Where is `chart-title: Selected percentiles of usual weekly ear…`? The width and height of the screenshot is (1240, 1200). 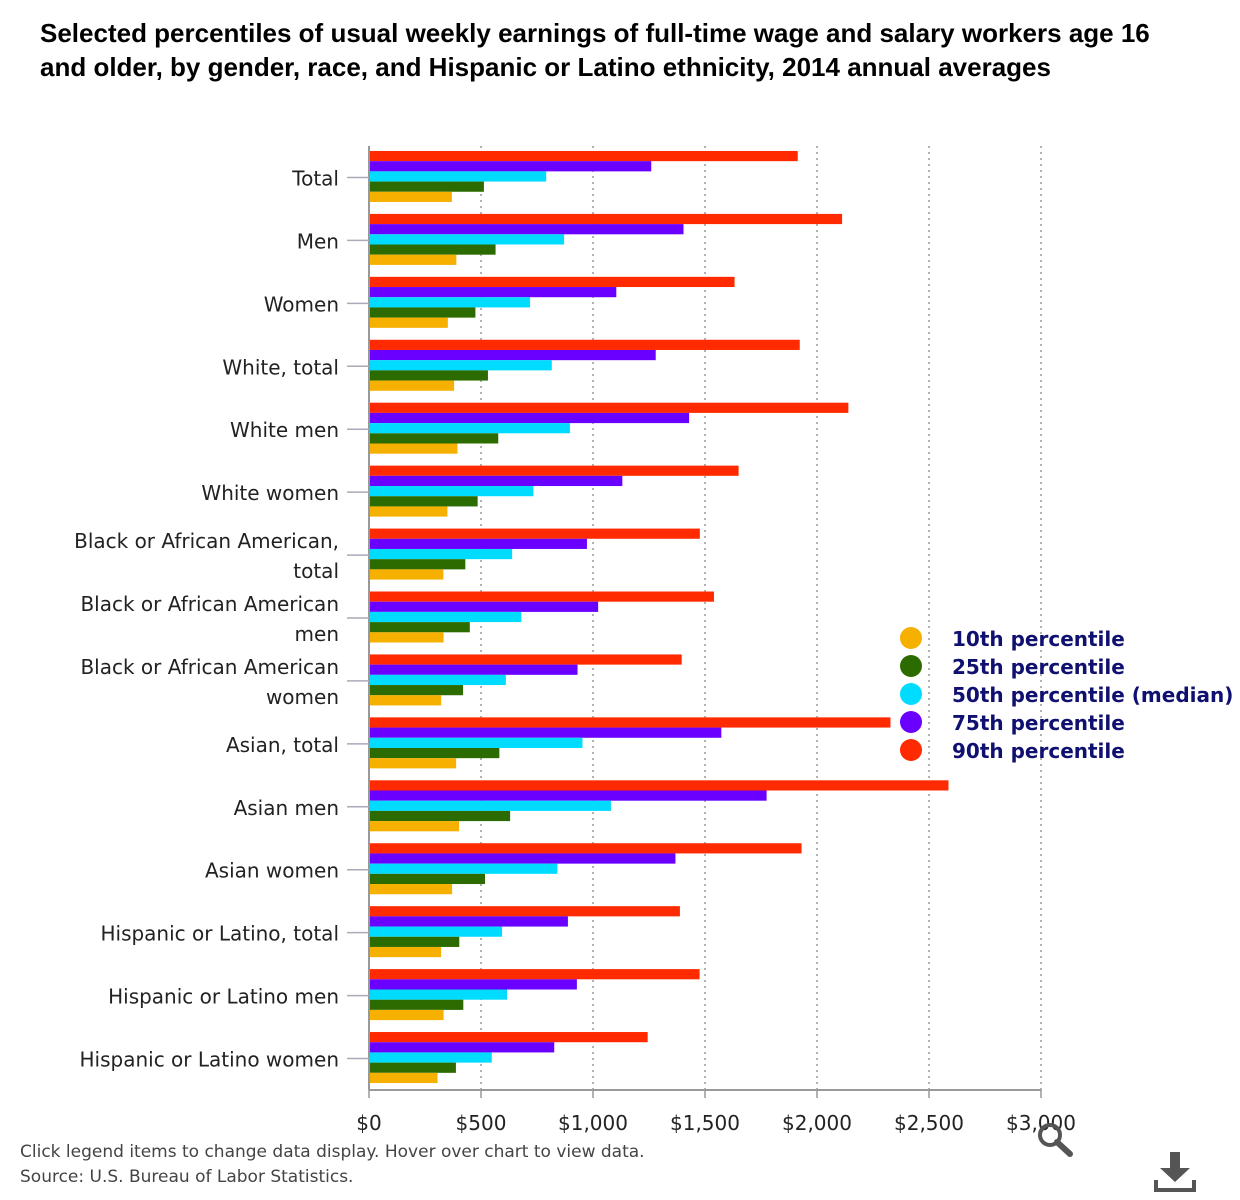 chart-title: Selected percentiles of usual weekly ear… is located at coordinates (595, 50).